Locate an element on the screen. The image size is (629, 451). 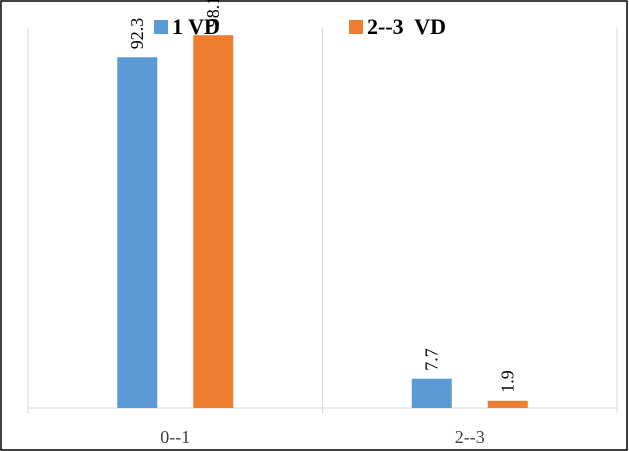
bar-2--3-series-1 is located at coordinates (431, 393).